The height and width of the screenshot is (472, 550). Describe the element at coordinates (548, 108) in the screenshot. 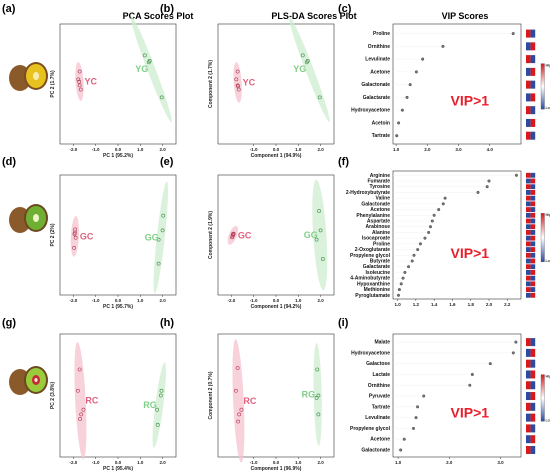

I see `color-scale-low: Low` at that location.